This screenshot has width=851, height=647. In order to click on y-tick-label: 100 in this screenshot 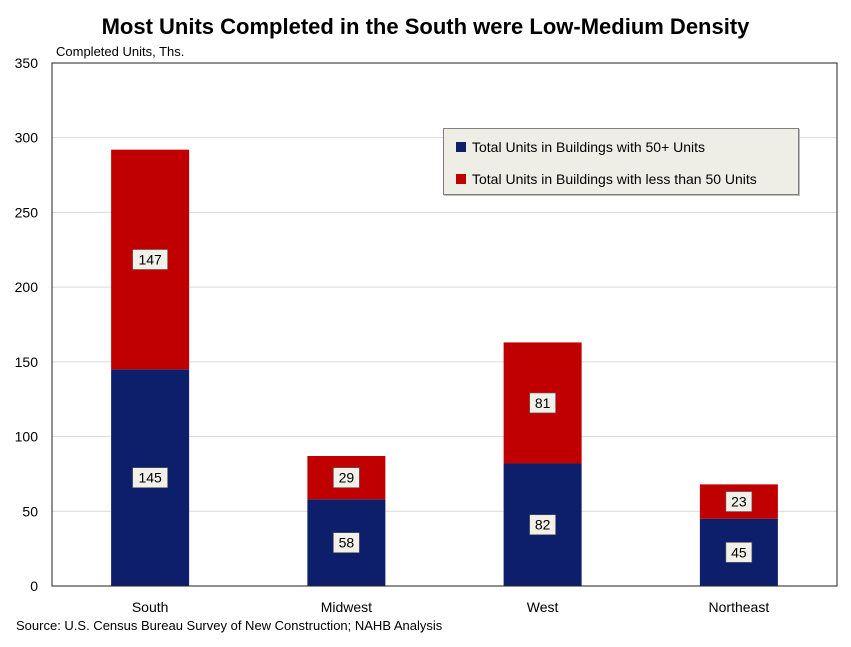, I will do `click(27, 437)`.